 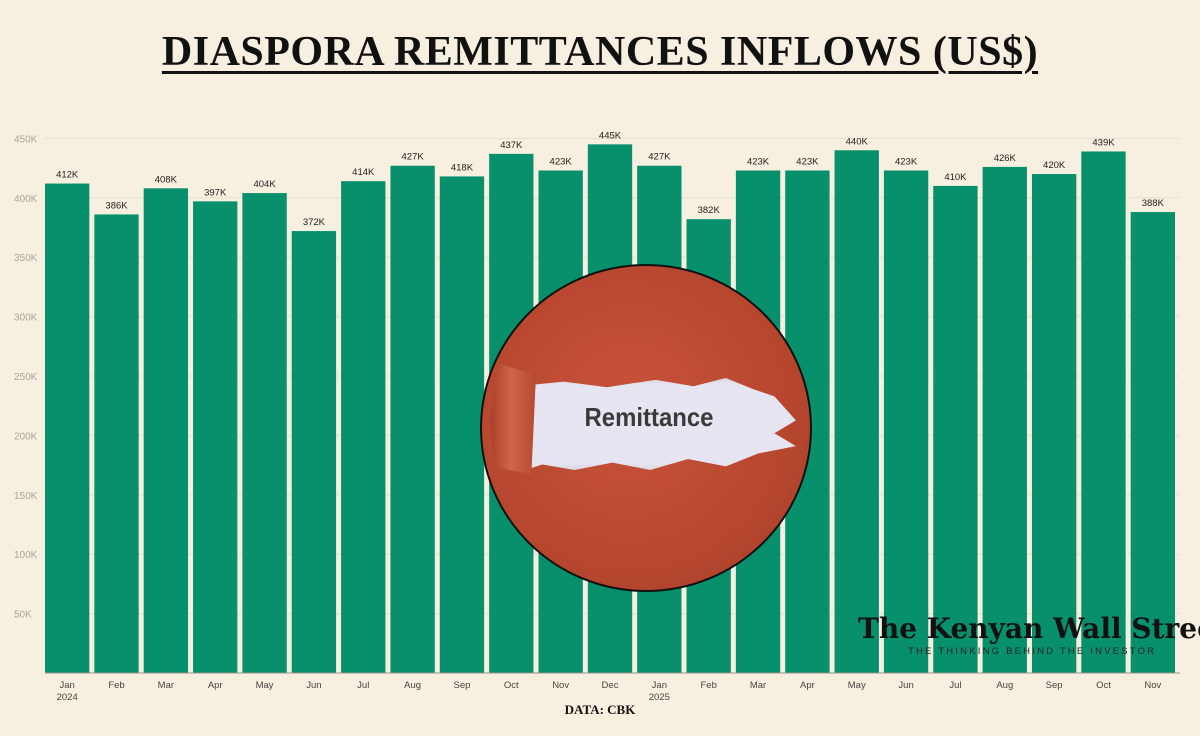 What do you see at coordinates (166, 179) in the screenshot?
I see `data-label: 408K` at bounding box center [166, 179].